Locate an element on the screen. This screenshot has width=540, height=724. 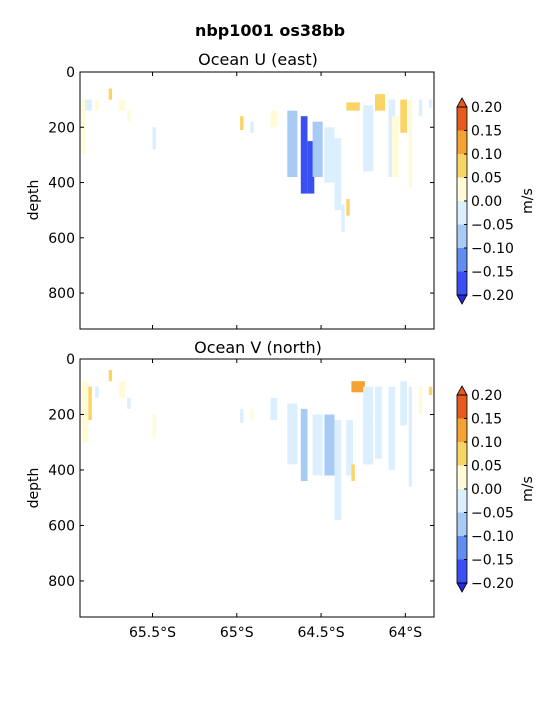
x-tick-label: 65.5°S is located at coordinates (152, 633).